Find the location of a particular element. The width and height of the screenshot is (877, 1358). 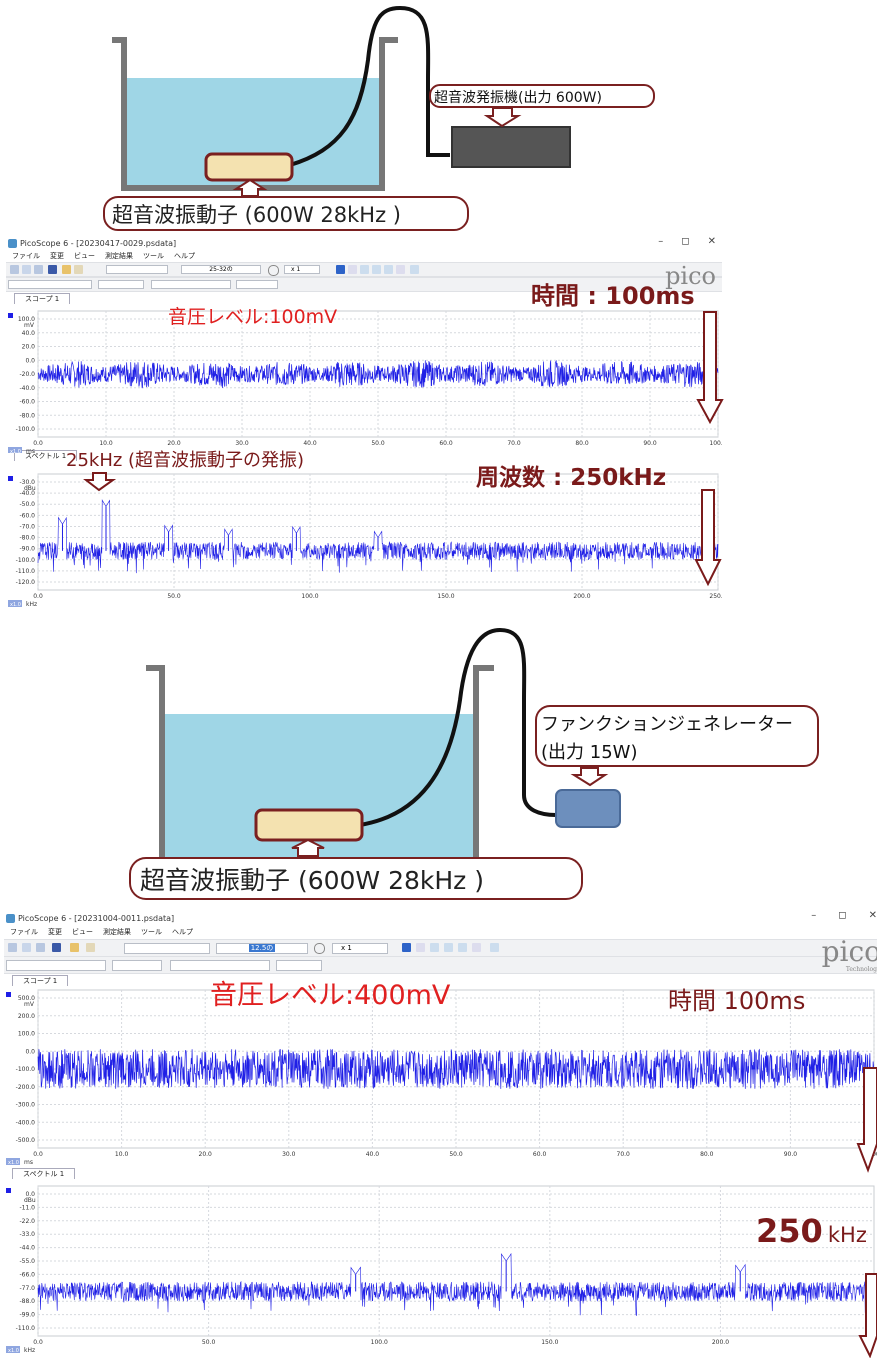

scope-2-xtick-label: 30.0 is located at coordinates (289, 1154).